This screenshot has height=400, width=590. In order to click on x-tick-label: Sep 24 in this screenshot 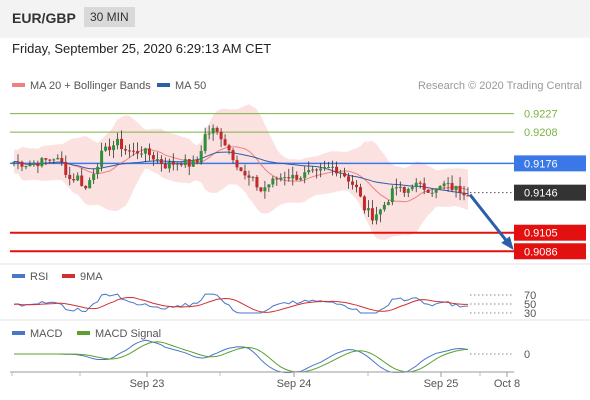, I will do `click(294, 384)`.